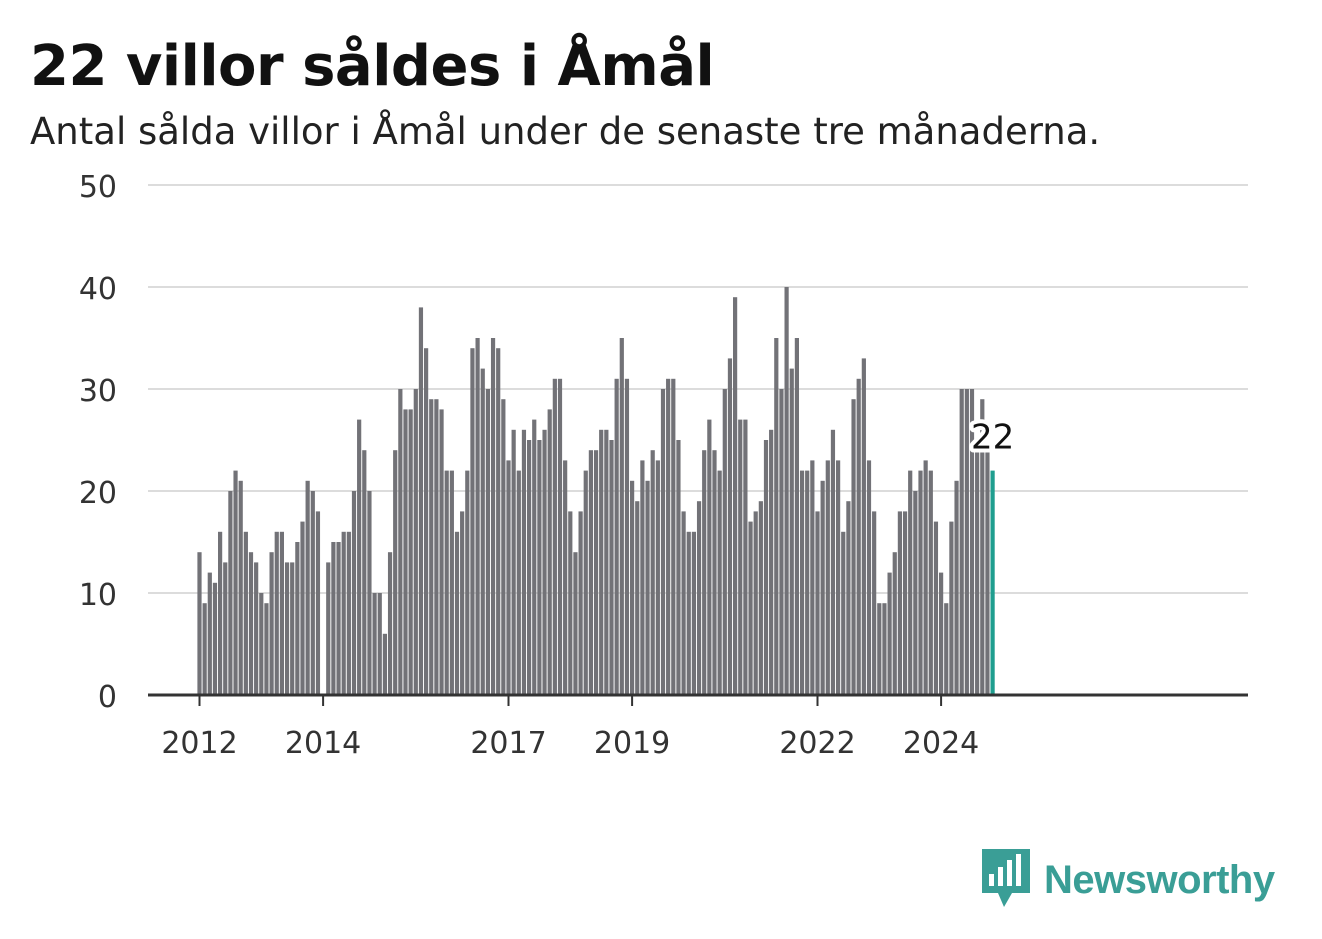  I want to click on x-tick-label: 2024, so click(941, 743).